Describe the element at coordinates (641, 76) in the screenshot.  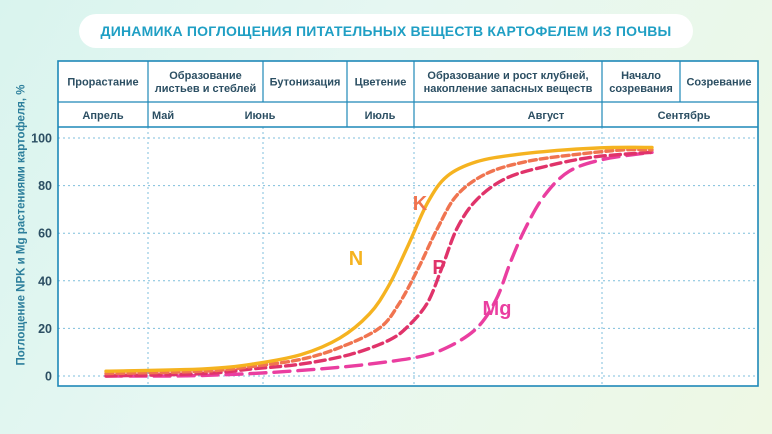
I see `phase-label-5-line-0: Начало` at that location.